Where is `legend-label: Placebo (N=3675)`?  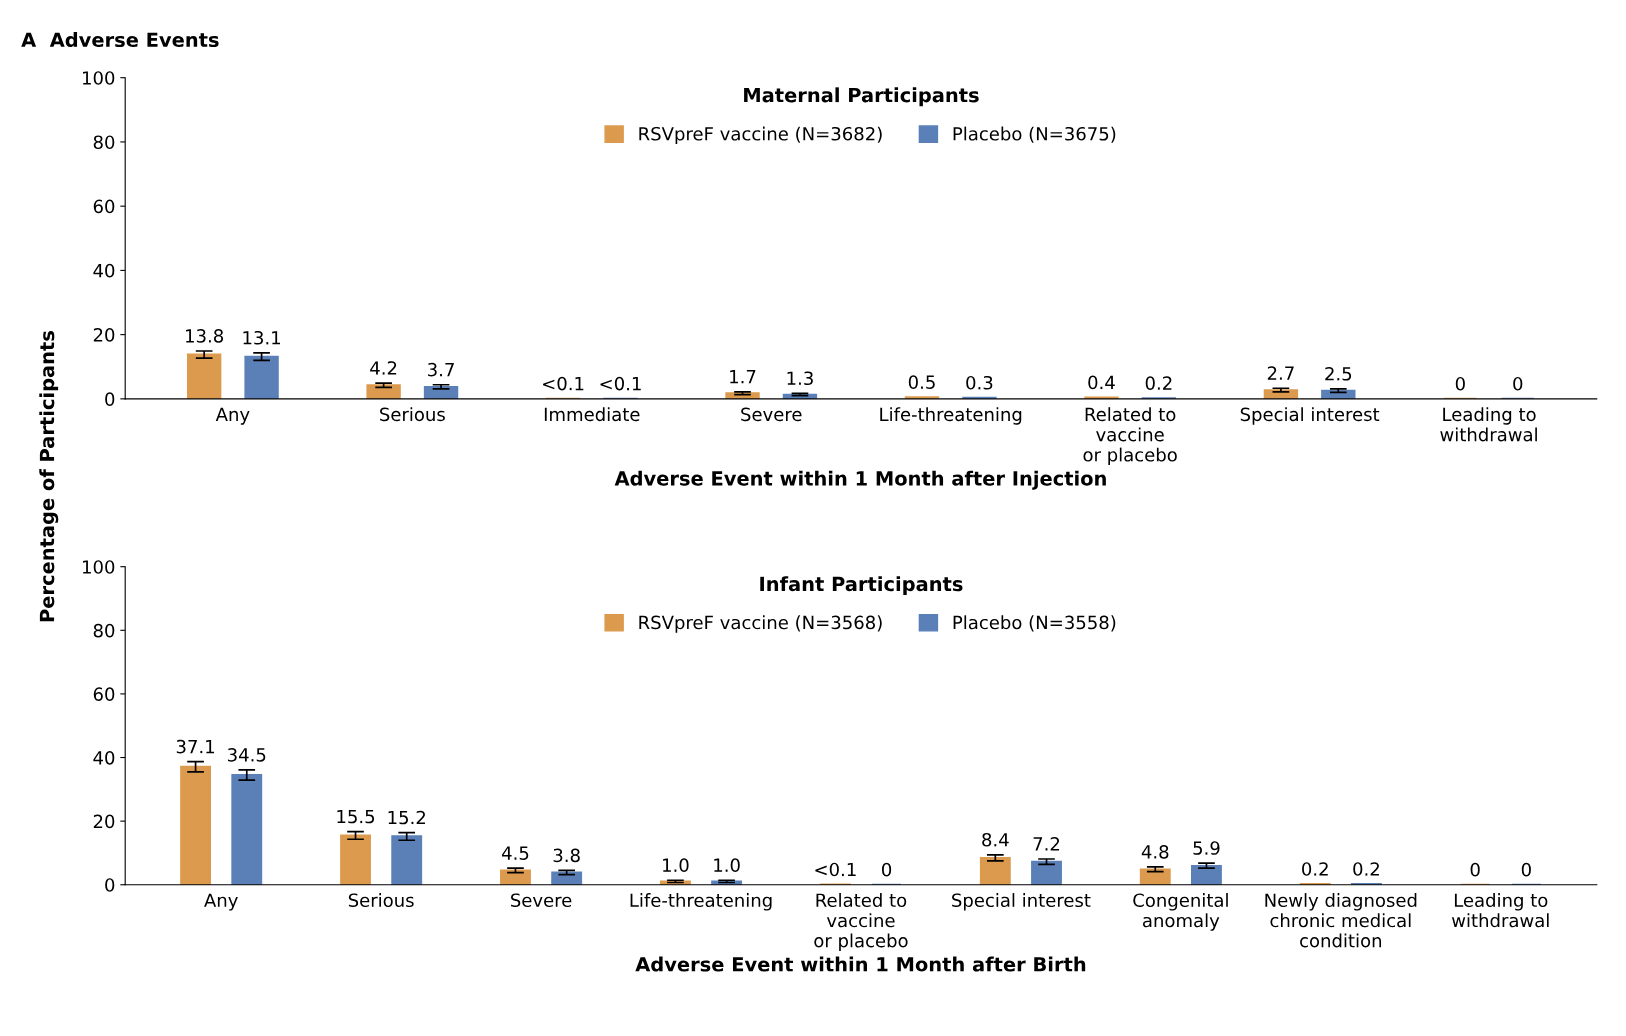
legend-label: Placebo (N=3675) is located at coordinates (1034, 134).